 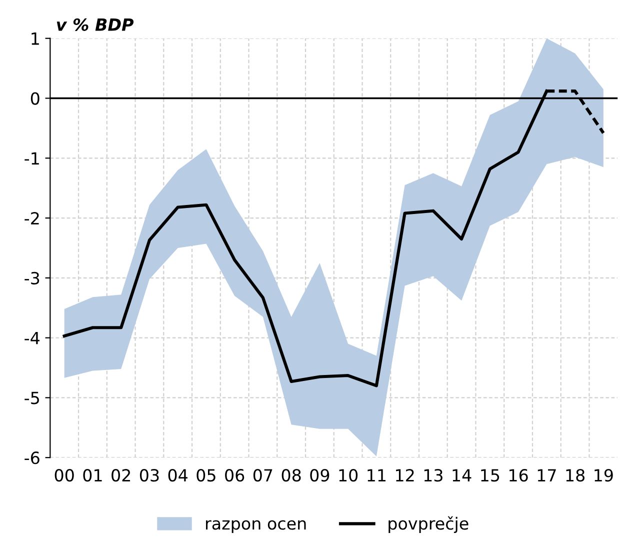 What do you see at coordinates (35, 38) in the screenshot?
I see `y-tick-label: 1` at bounding box center [35, 38].